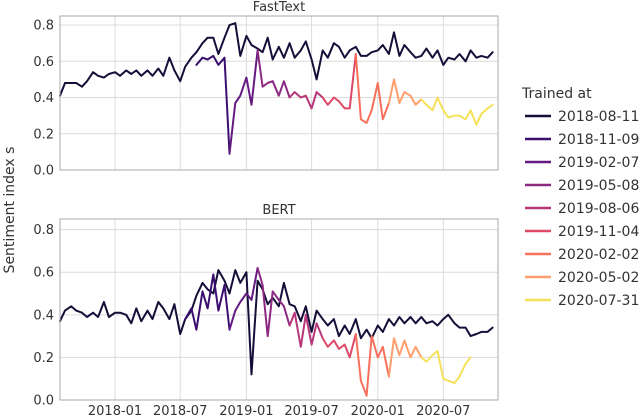  What do you see at coordinates (598, 232) in the screenshot?
I see `legend-entry: 2019-11-04` at bounding box center [598, 232].